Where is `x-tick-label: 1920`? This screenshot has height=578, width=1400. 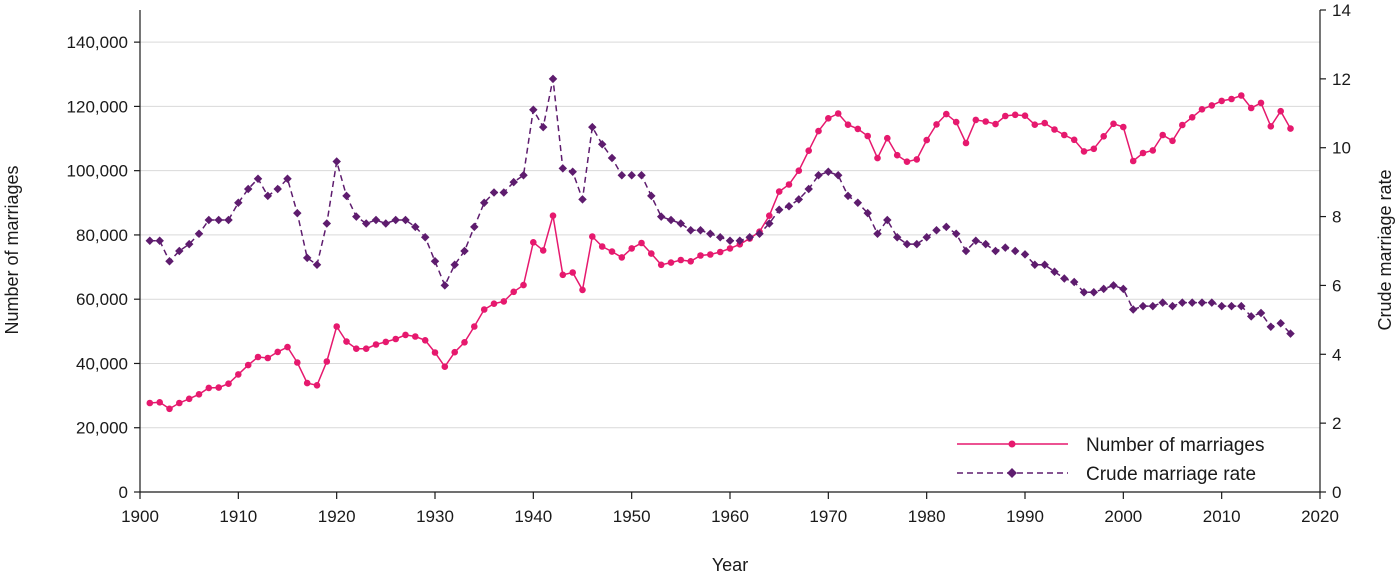 x-tick-label: 1920 is located at coordinates (337, 516).